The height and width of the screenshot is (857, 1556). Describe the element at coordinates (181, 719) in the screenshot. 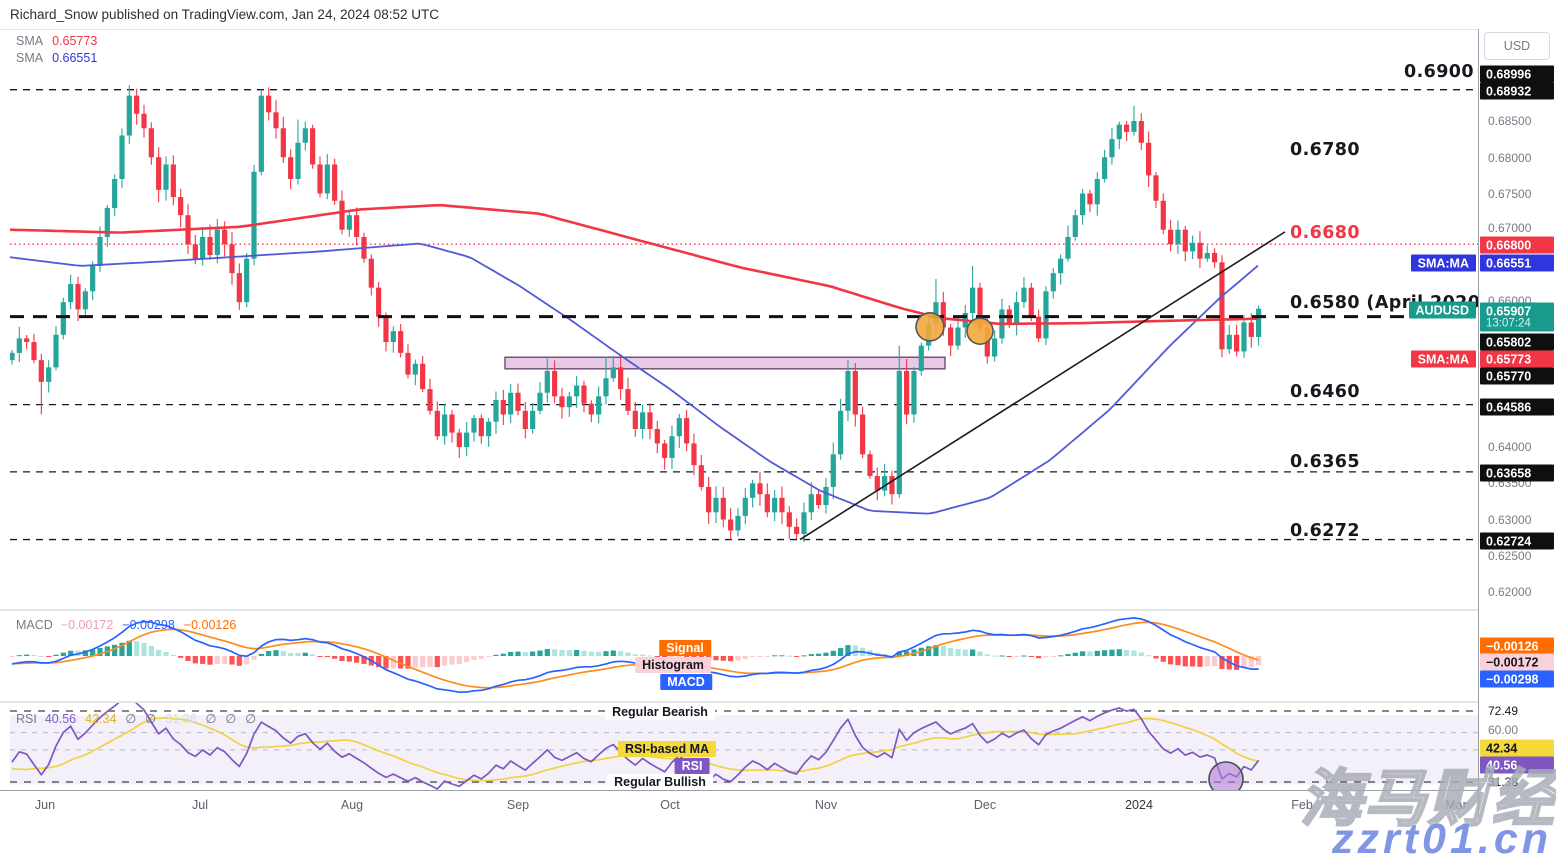

I see `indicator-value: 31.38` at that location.